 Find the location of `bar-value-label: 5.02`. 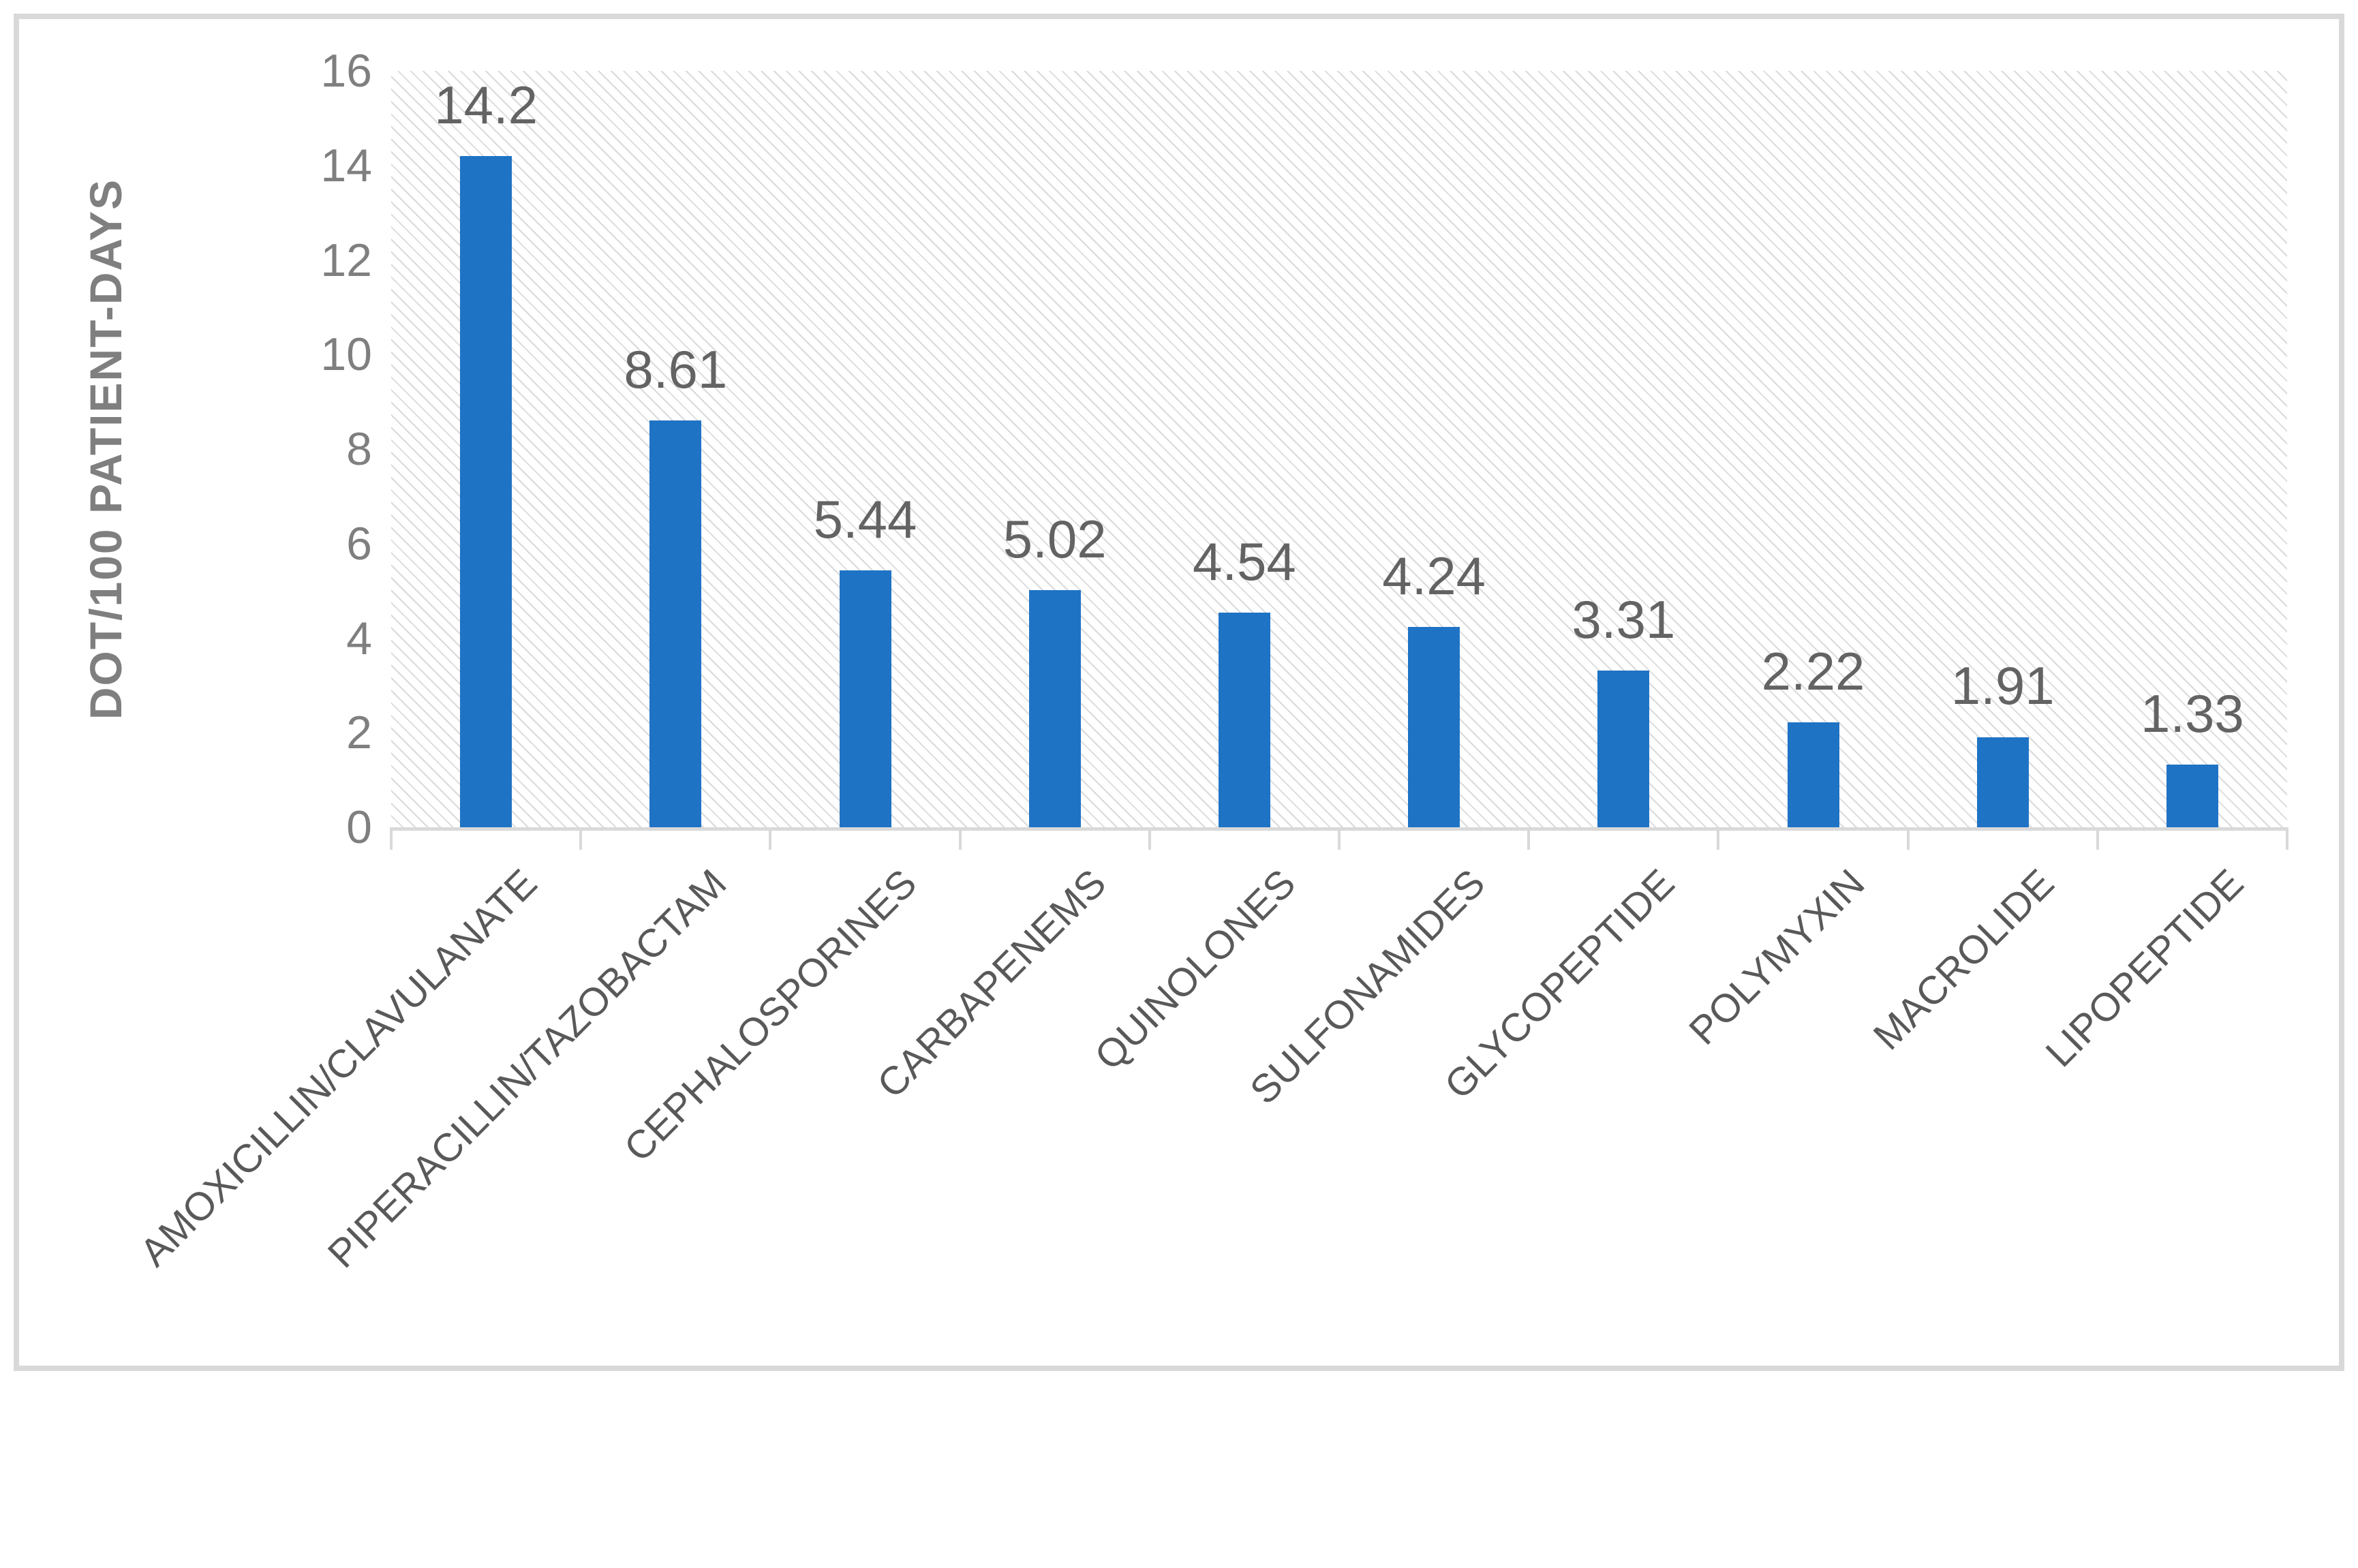

bar-value-label: 5.02 is located at coordinates (1054, 538).